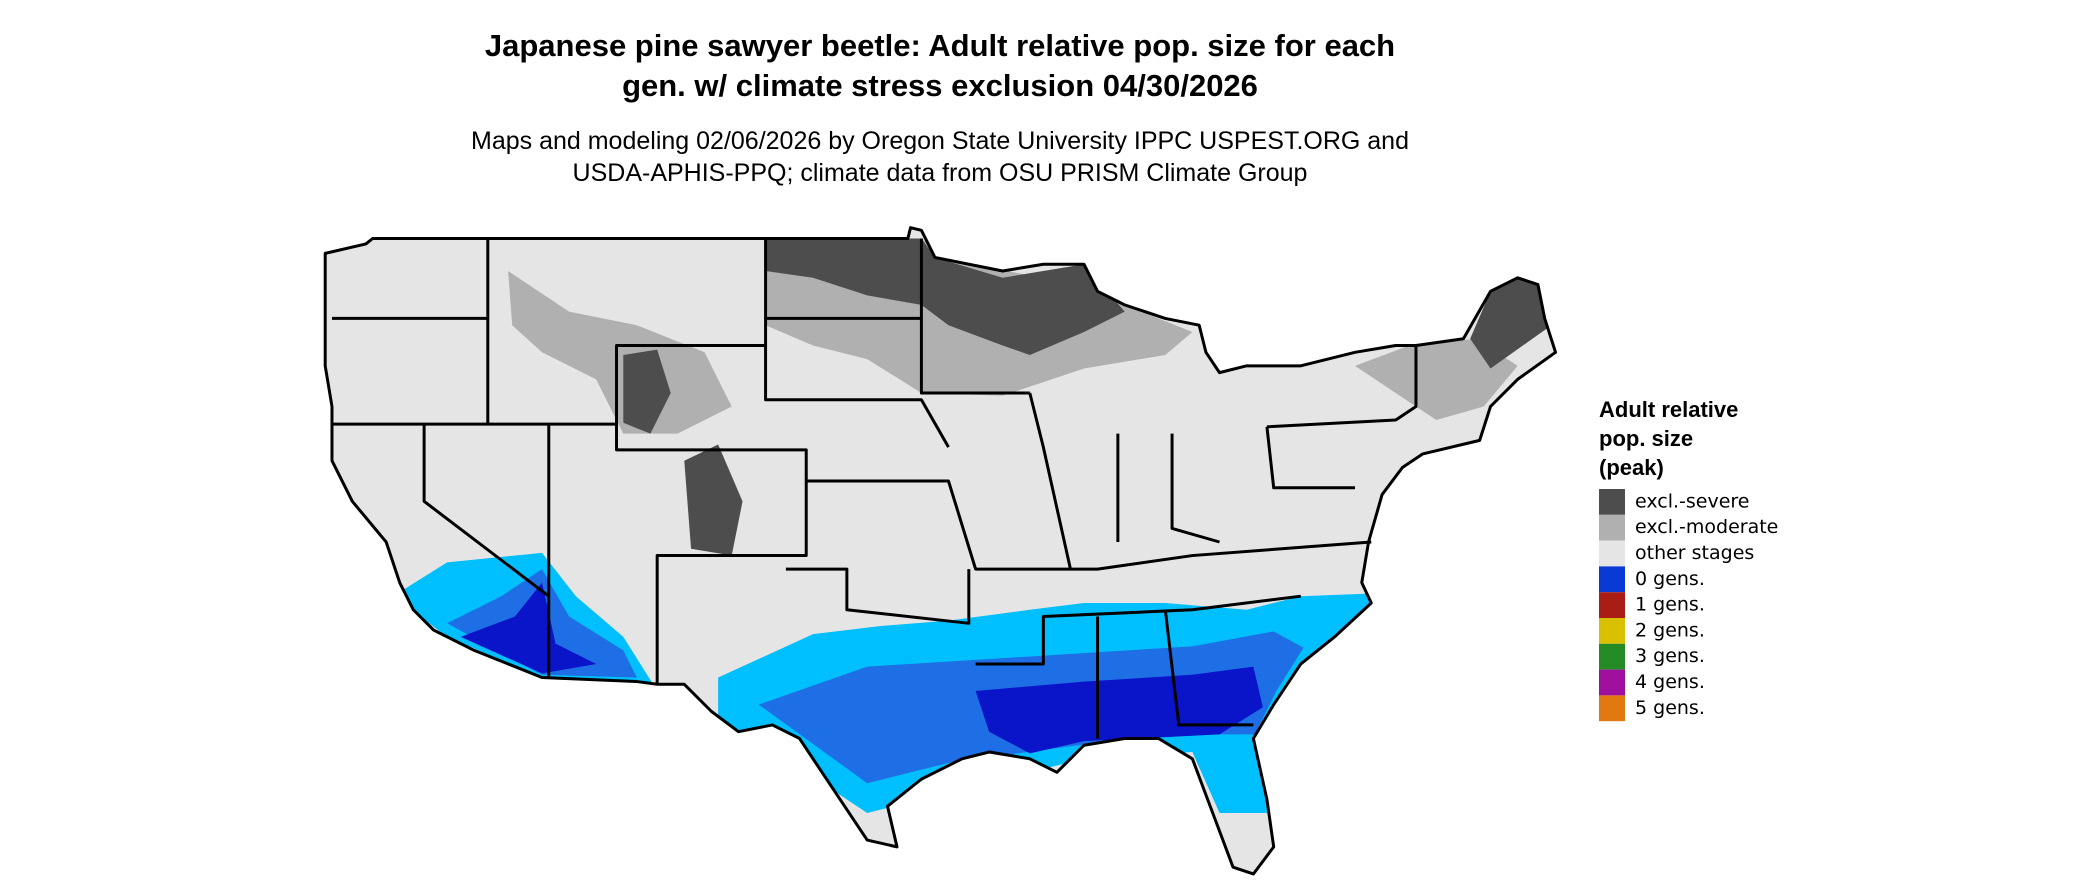  What do you see at coordinates (1670, 656) in the screenshot?
I see `legend-label: 3 gens.` at bounding box center [1670, 656].